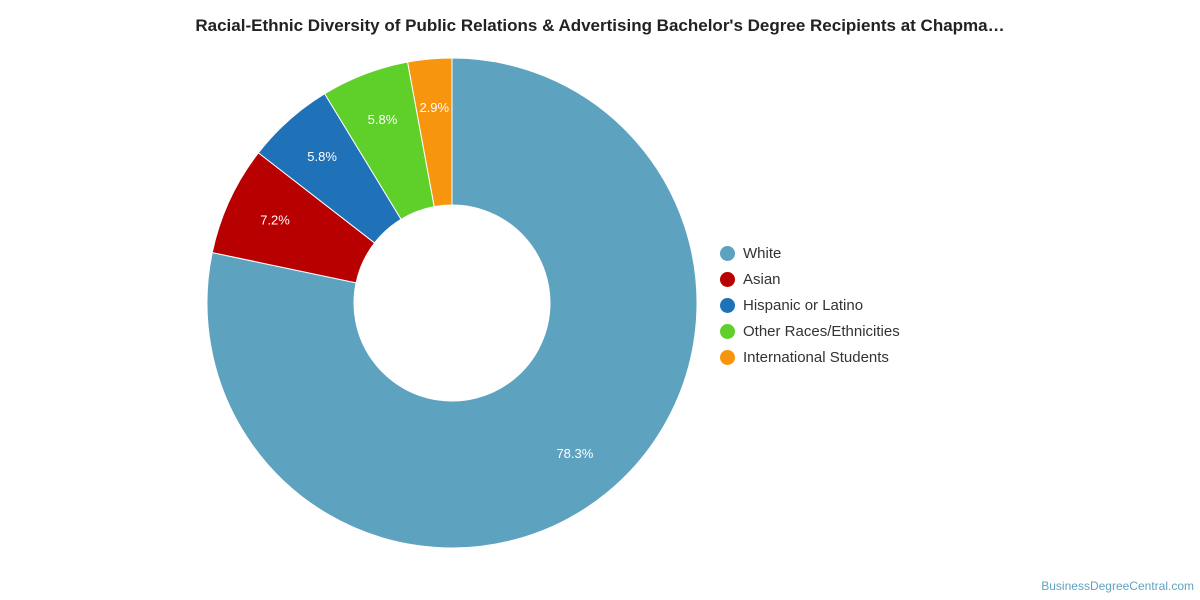  I want to click on slice-label-hispanic-or-latino: 5.8%, so click(322, 156).